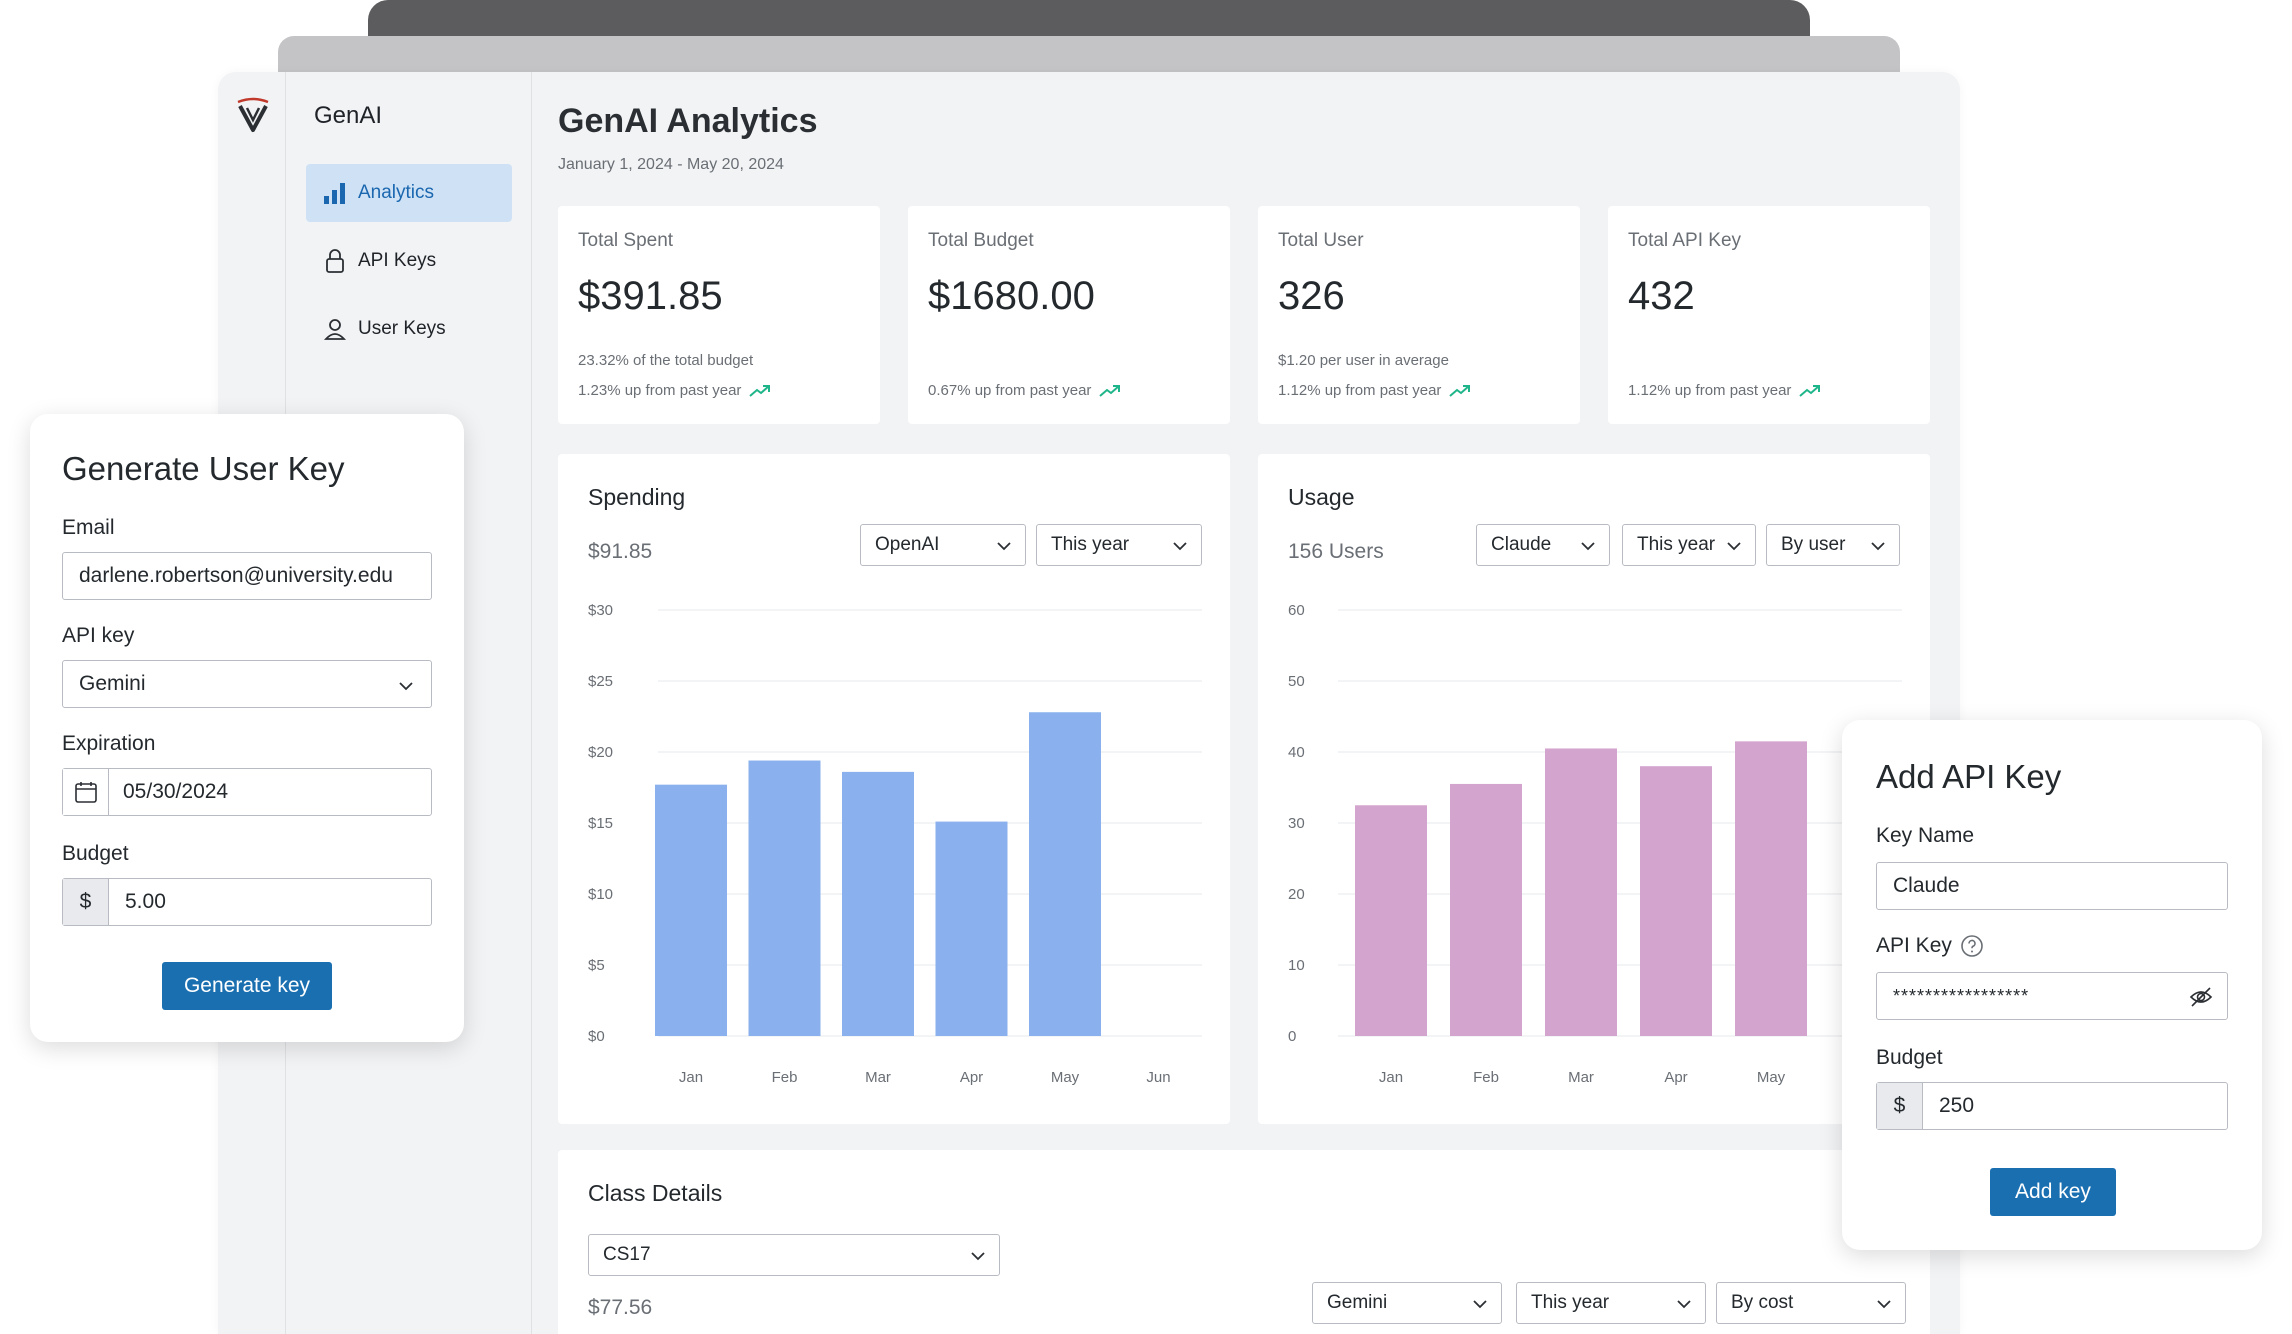  I want to click on y-tick-label: 30, so click(1296, 823).